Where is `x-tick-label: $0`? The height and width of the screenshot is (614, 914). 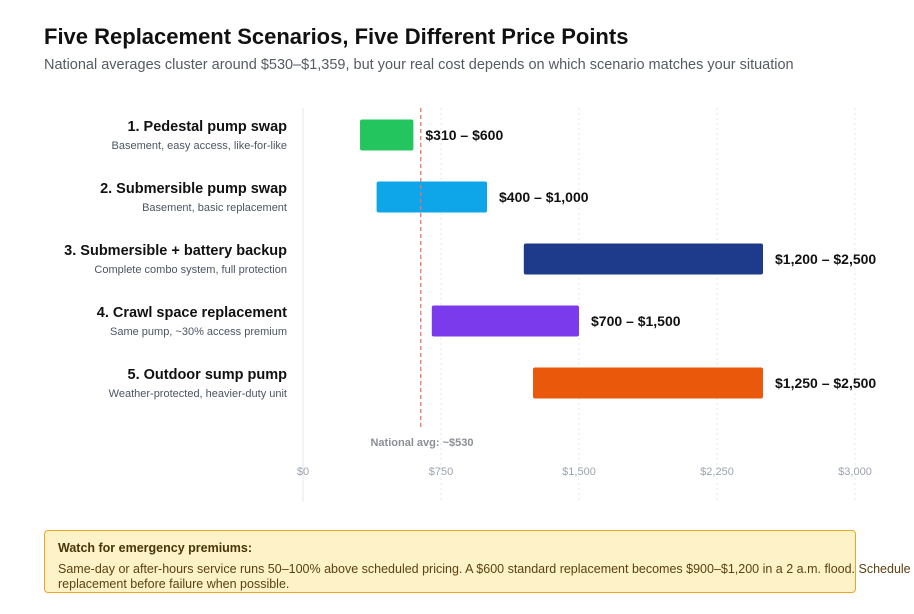 x-tick-label: $0 is located at coordinates (303, 472).